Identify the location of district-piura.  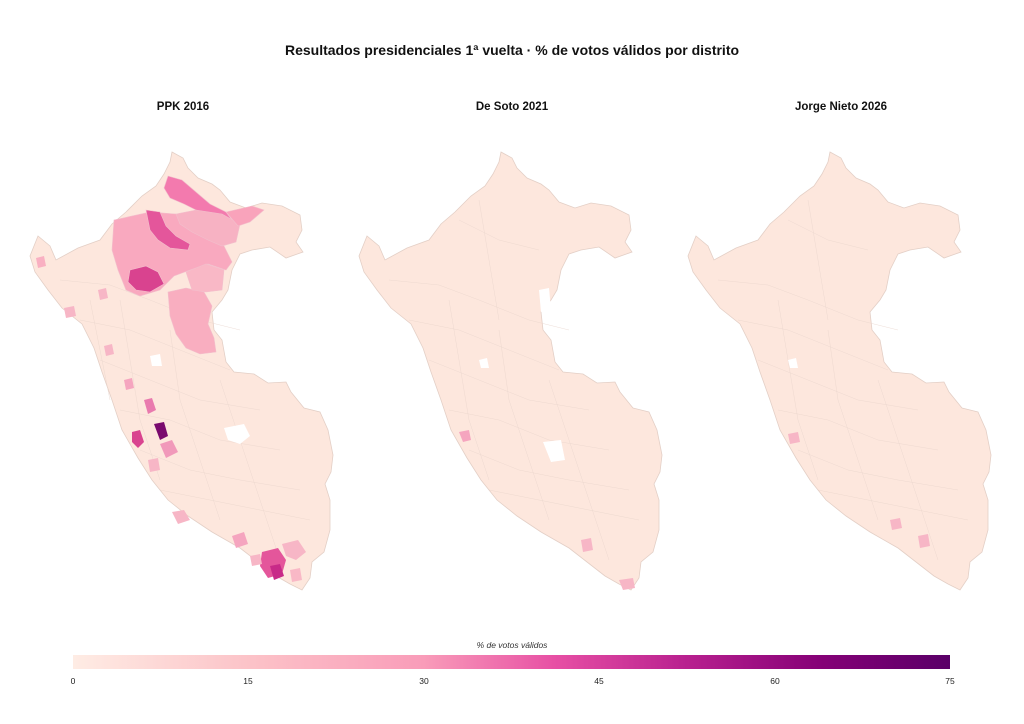
(70, 312).